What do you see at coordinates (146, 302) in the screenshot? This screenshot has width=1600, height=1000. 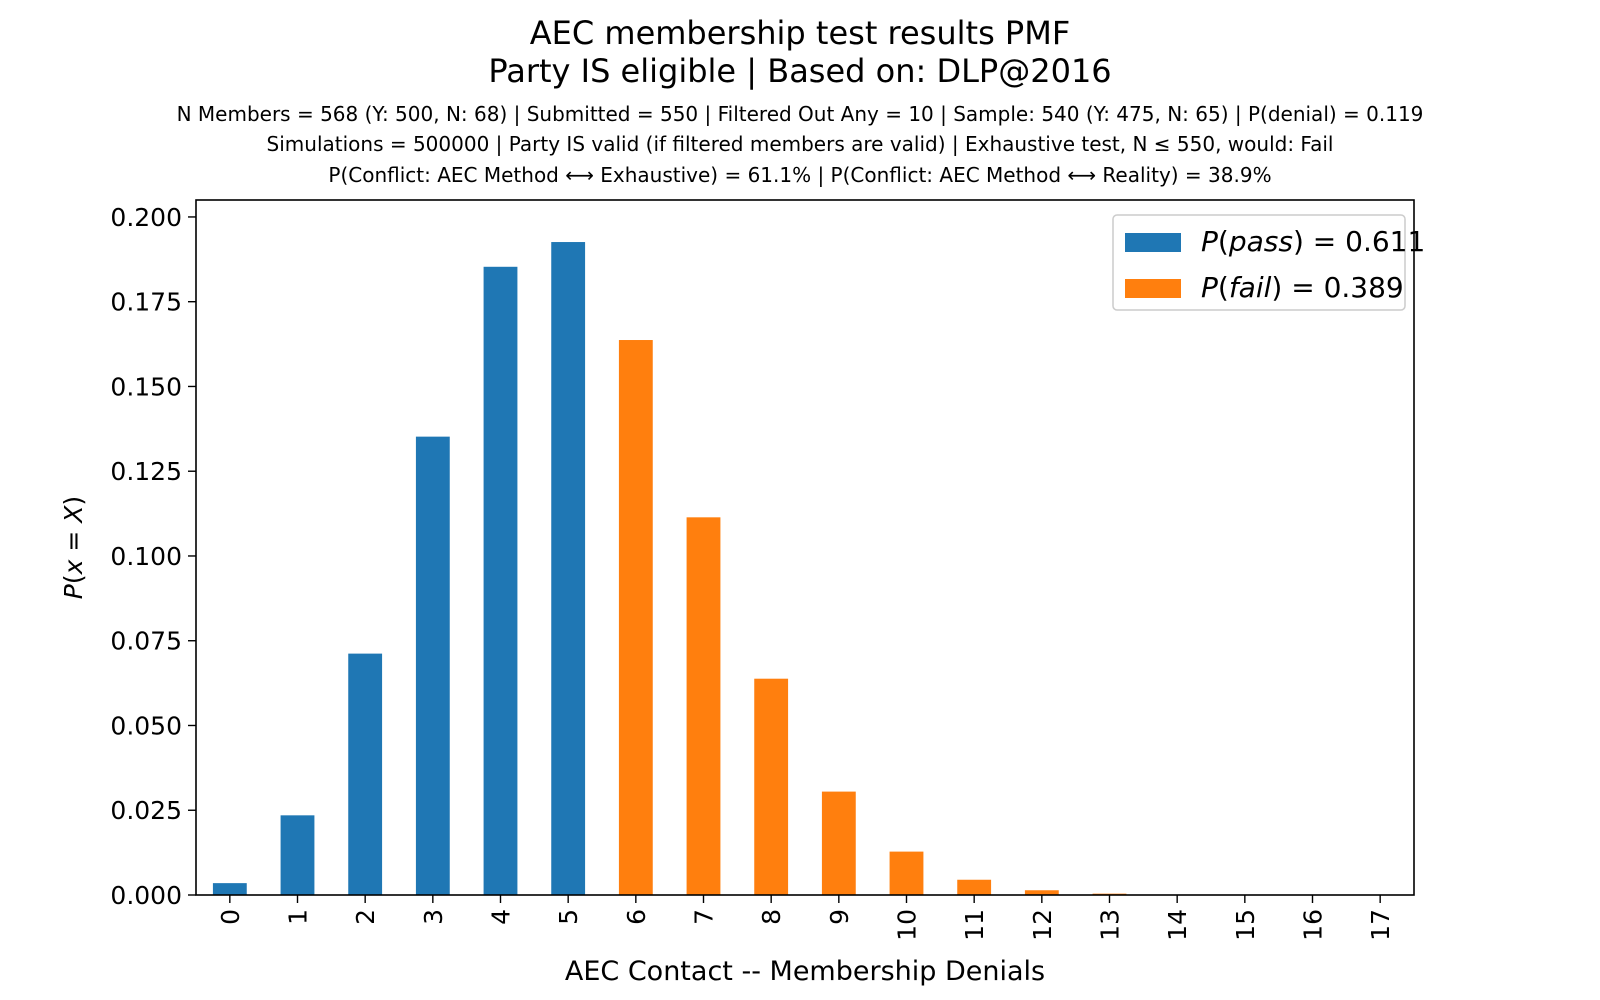 I see `y-tick-label: 0.175` at bounding box center [146, 302].